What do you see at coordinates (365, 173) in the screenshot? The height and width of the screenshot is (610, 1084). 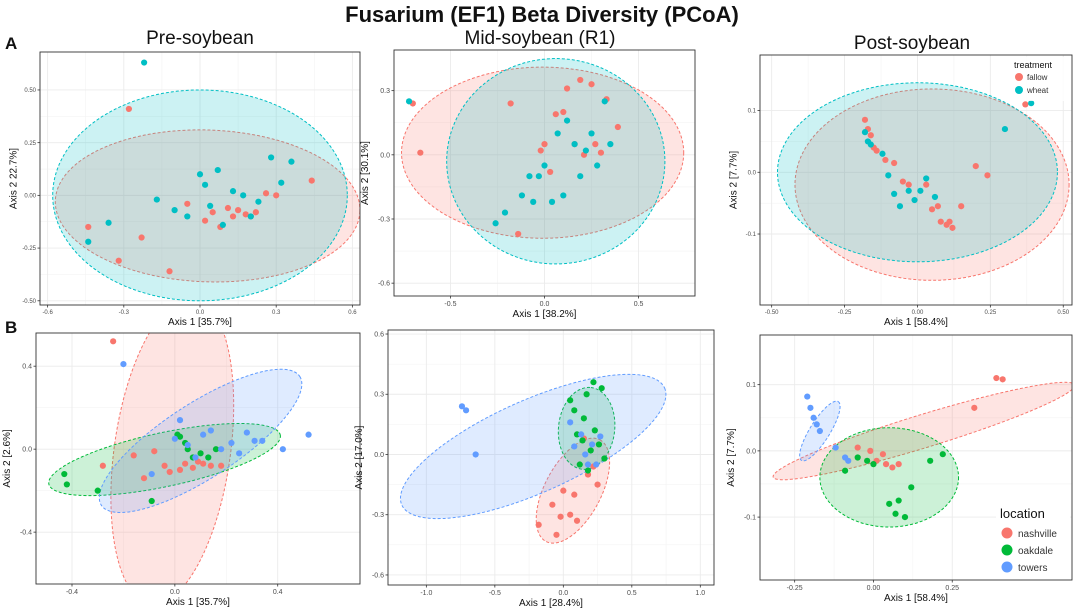 I see `y-axis-label: Axis 2 [30.1%]` at bounding box center [365, 173].